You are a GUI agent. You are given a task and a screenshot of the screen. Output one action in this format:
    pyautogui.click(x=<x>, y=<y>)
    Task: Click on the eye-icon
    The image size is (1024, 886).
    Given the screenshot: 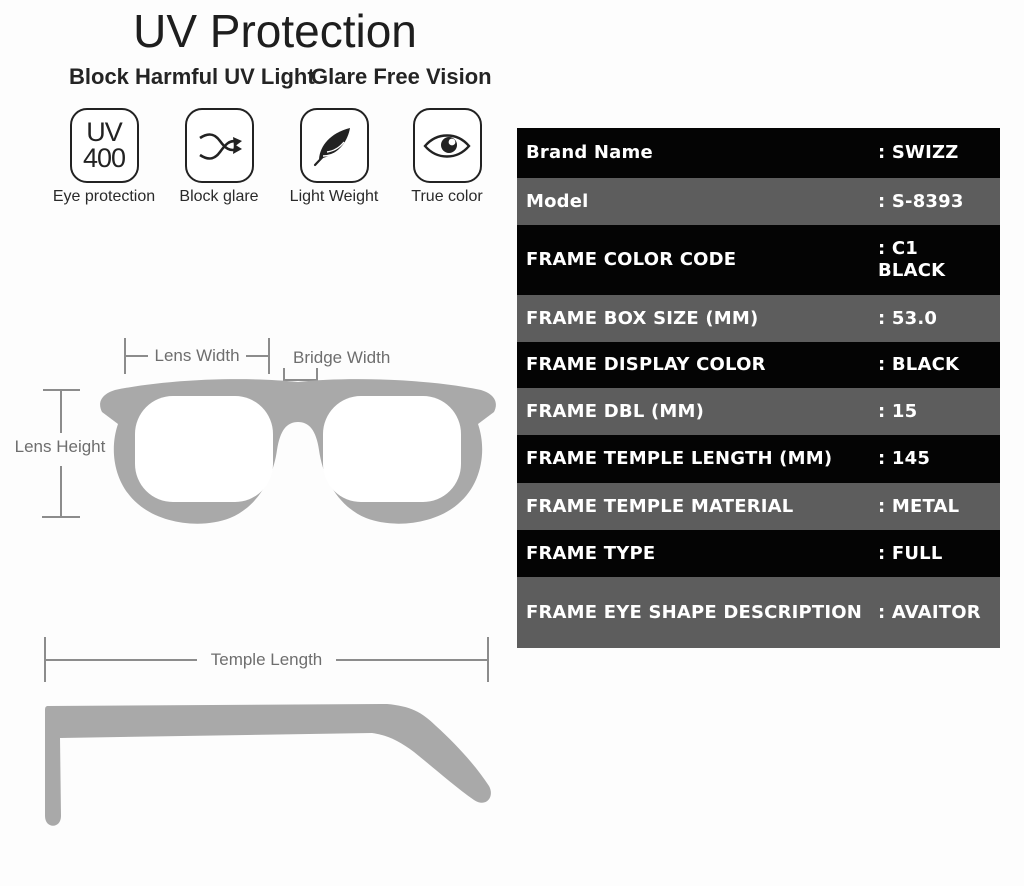 What is the action you would take?
    pyautogui.click(x=447, y=145)
    